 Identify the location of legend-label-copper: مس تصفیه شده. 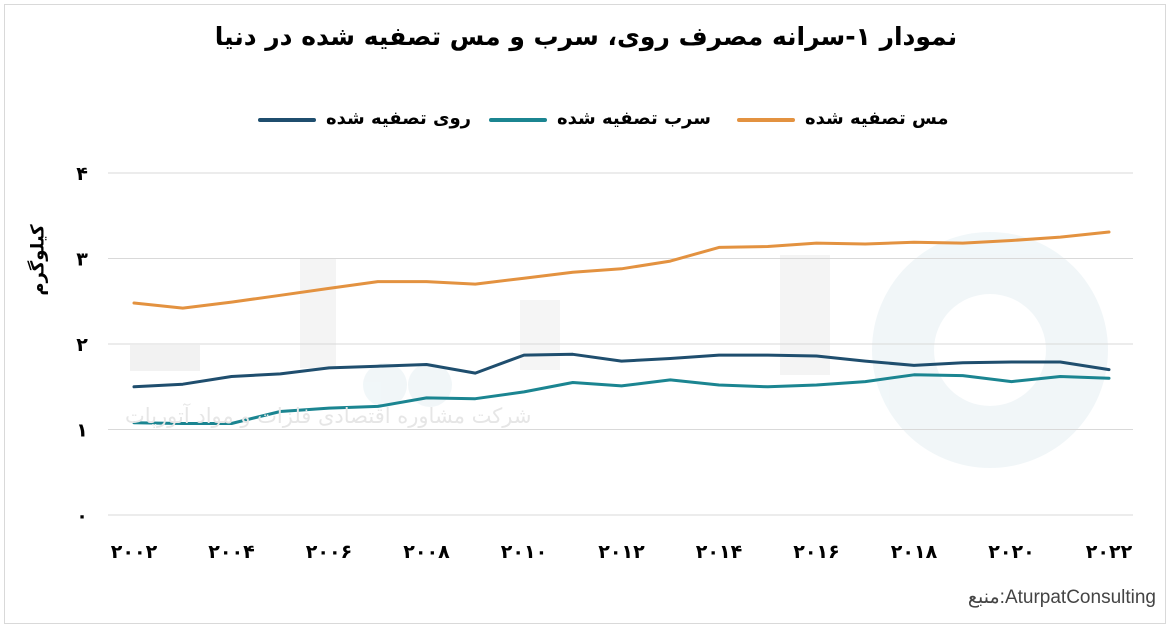
(877, 118).